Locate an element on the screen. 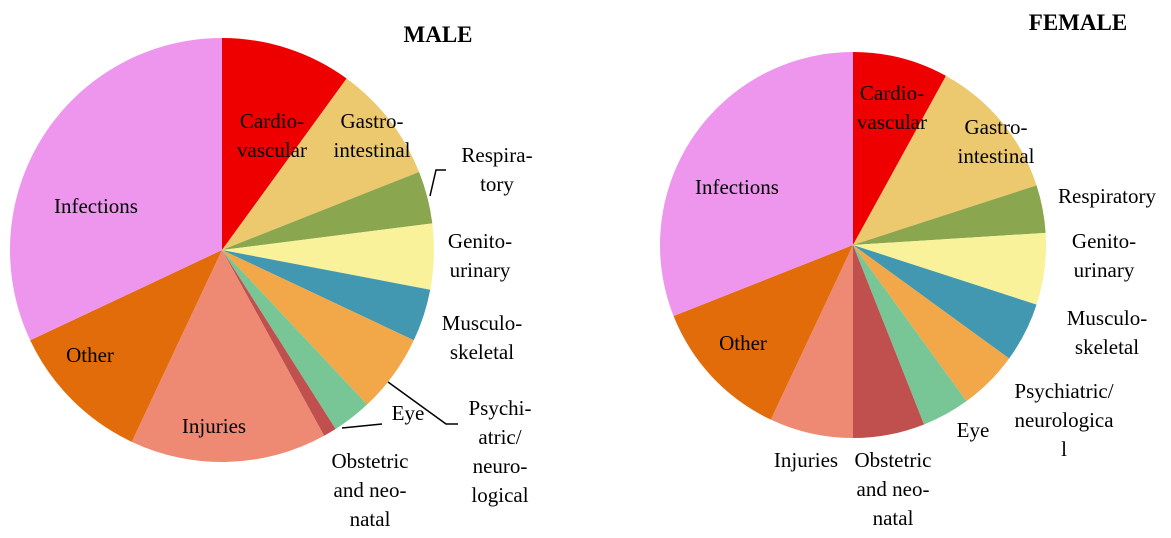  slice-label: Respiratory is located at coordinates (1107, 196).